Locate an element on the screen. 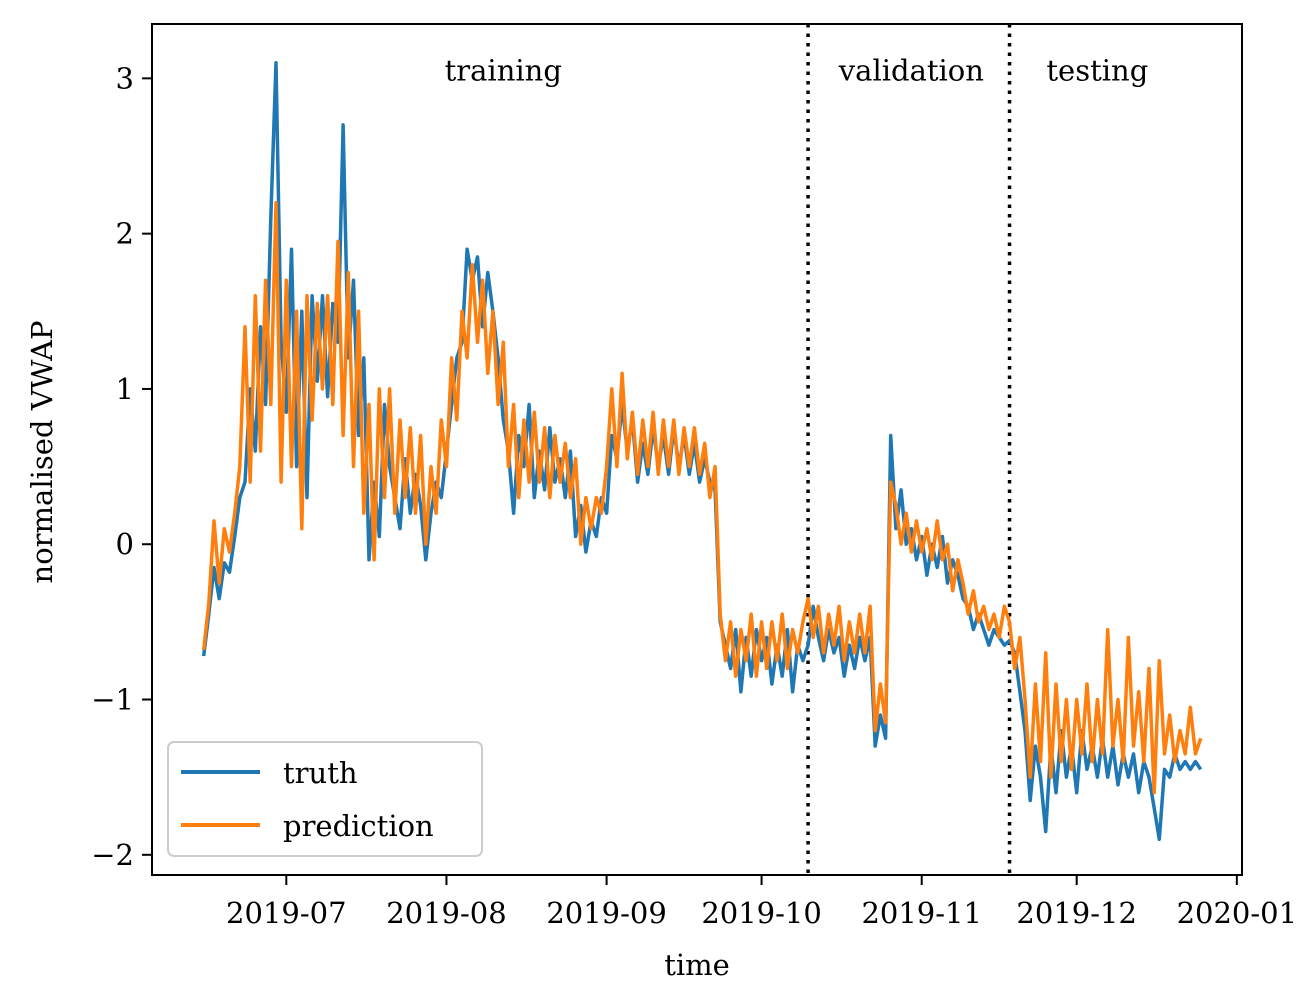  y-tick-label: −2 is located at coordinates (112, 855).